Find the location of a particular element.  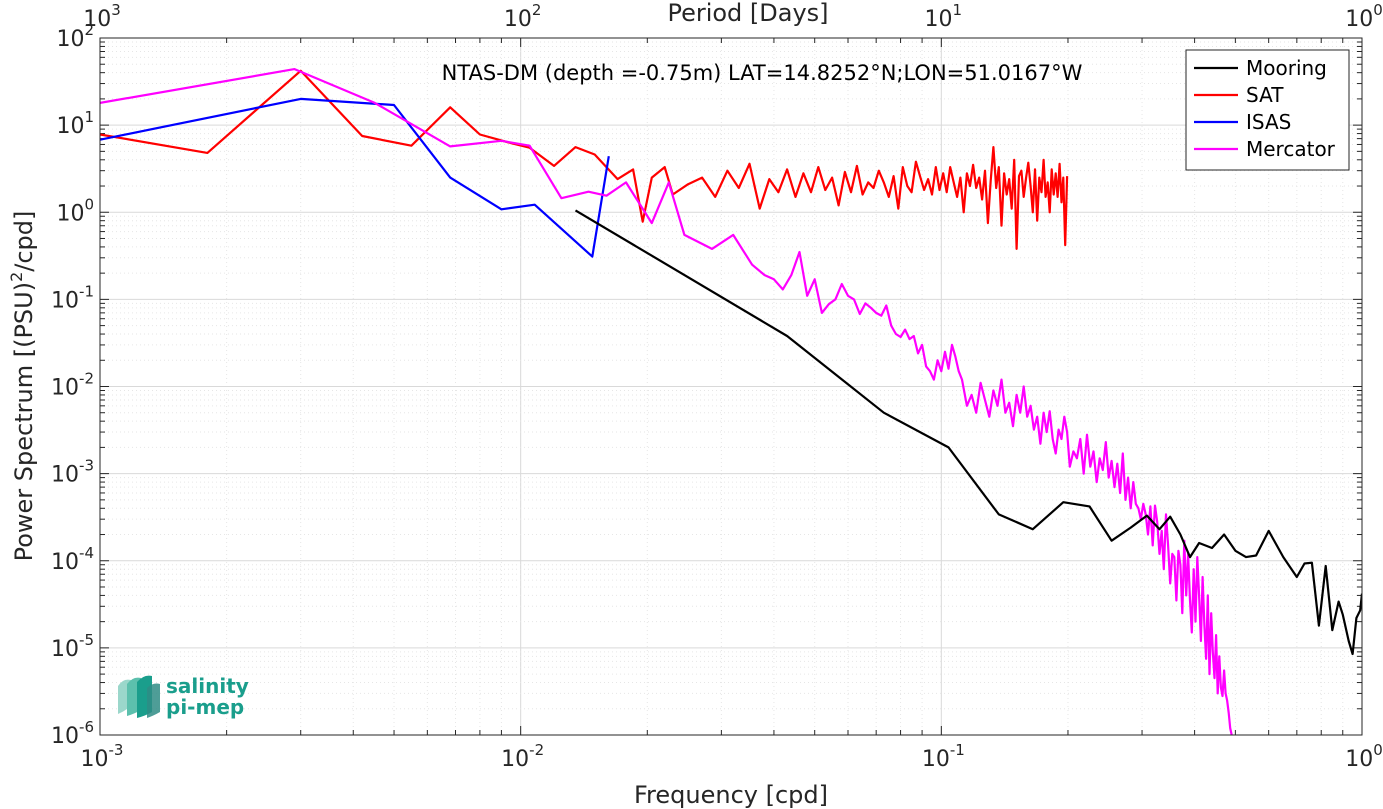

logo-mark-icon is located at coordinates (139, 696).